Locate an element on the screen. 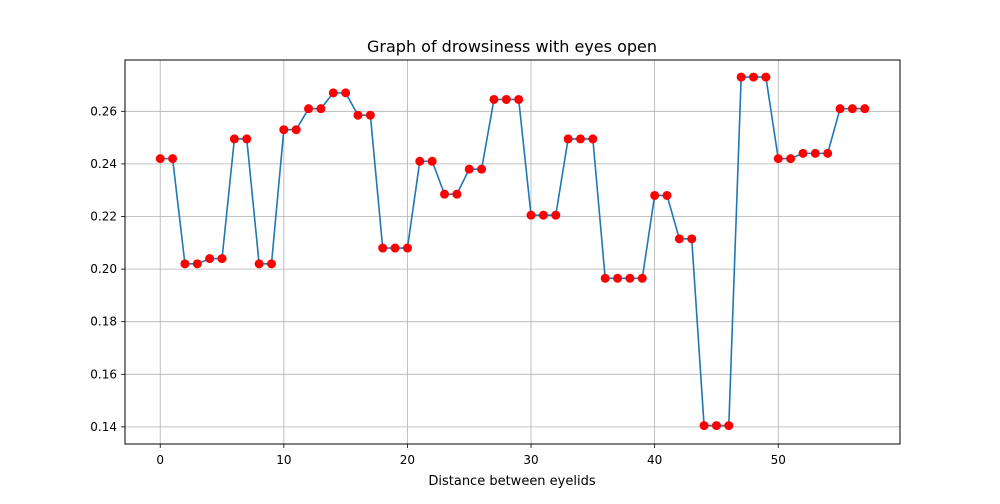 Image resolution: width=1000 pixels, height=504 pixels. x-tick-label: 40 is located at coordinates (654, 460).